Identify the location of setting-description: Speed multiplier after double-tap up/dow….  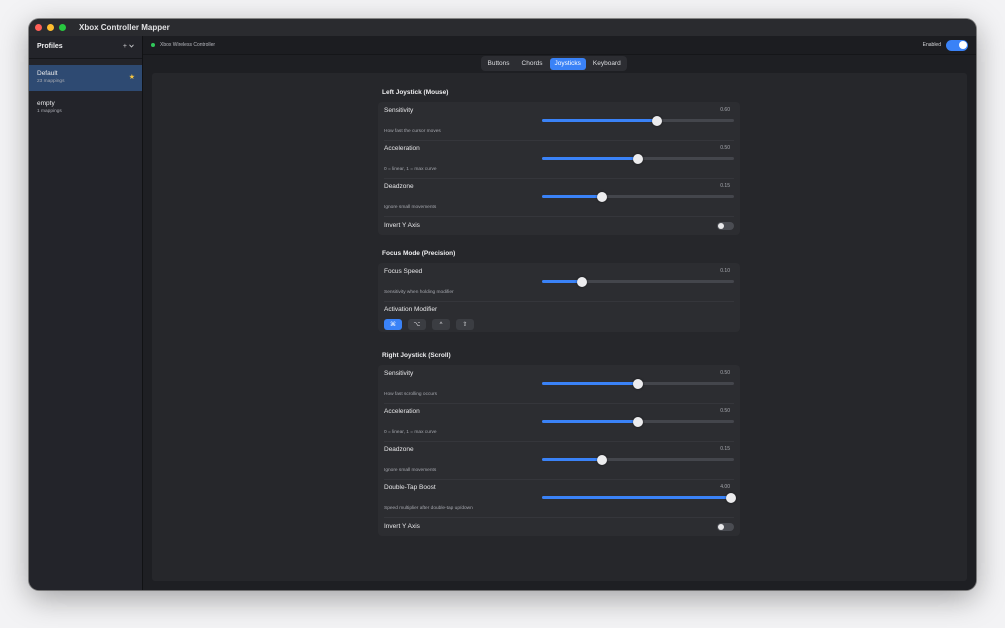
(428, 508).